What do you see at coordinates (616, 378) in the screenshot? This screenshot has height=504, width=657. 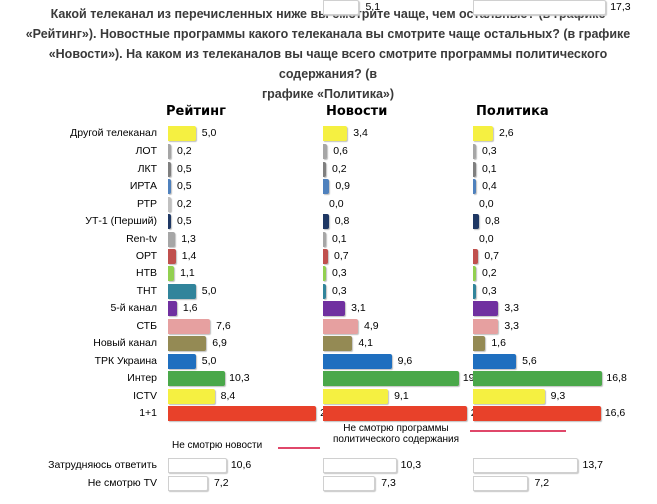 I see `value-label: 16,8` at bounding box center [616, 378].